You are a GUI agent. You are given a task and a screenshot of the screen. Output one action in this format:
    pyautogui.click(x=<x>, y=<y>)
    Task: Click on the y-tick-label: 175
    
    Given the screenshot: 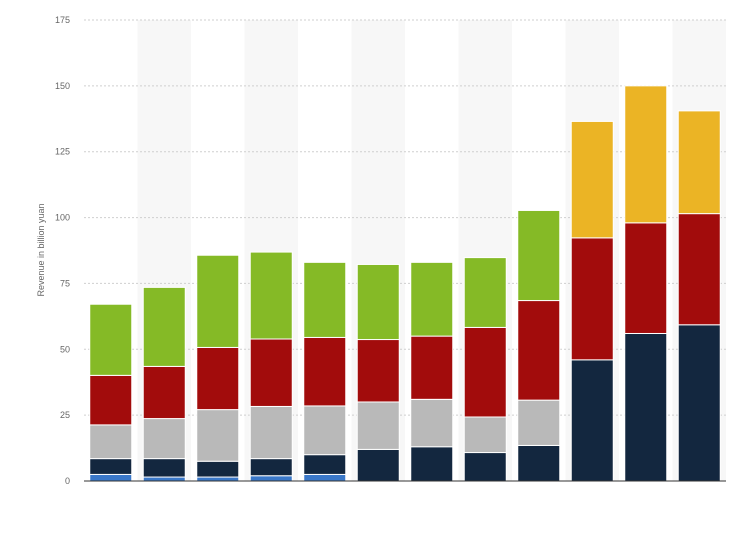 What is the action you would take?
    pyautogui.click(x=62, y=20)
    